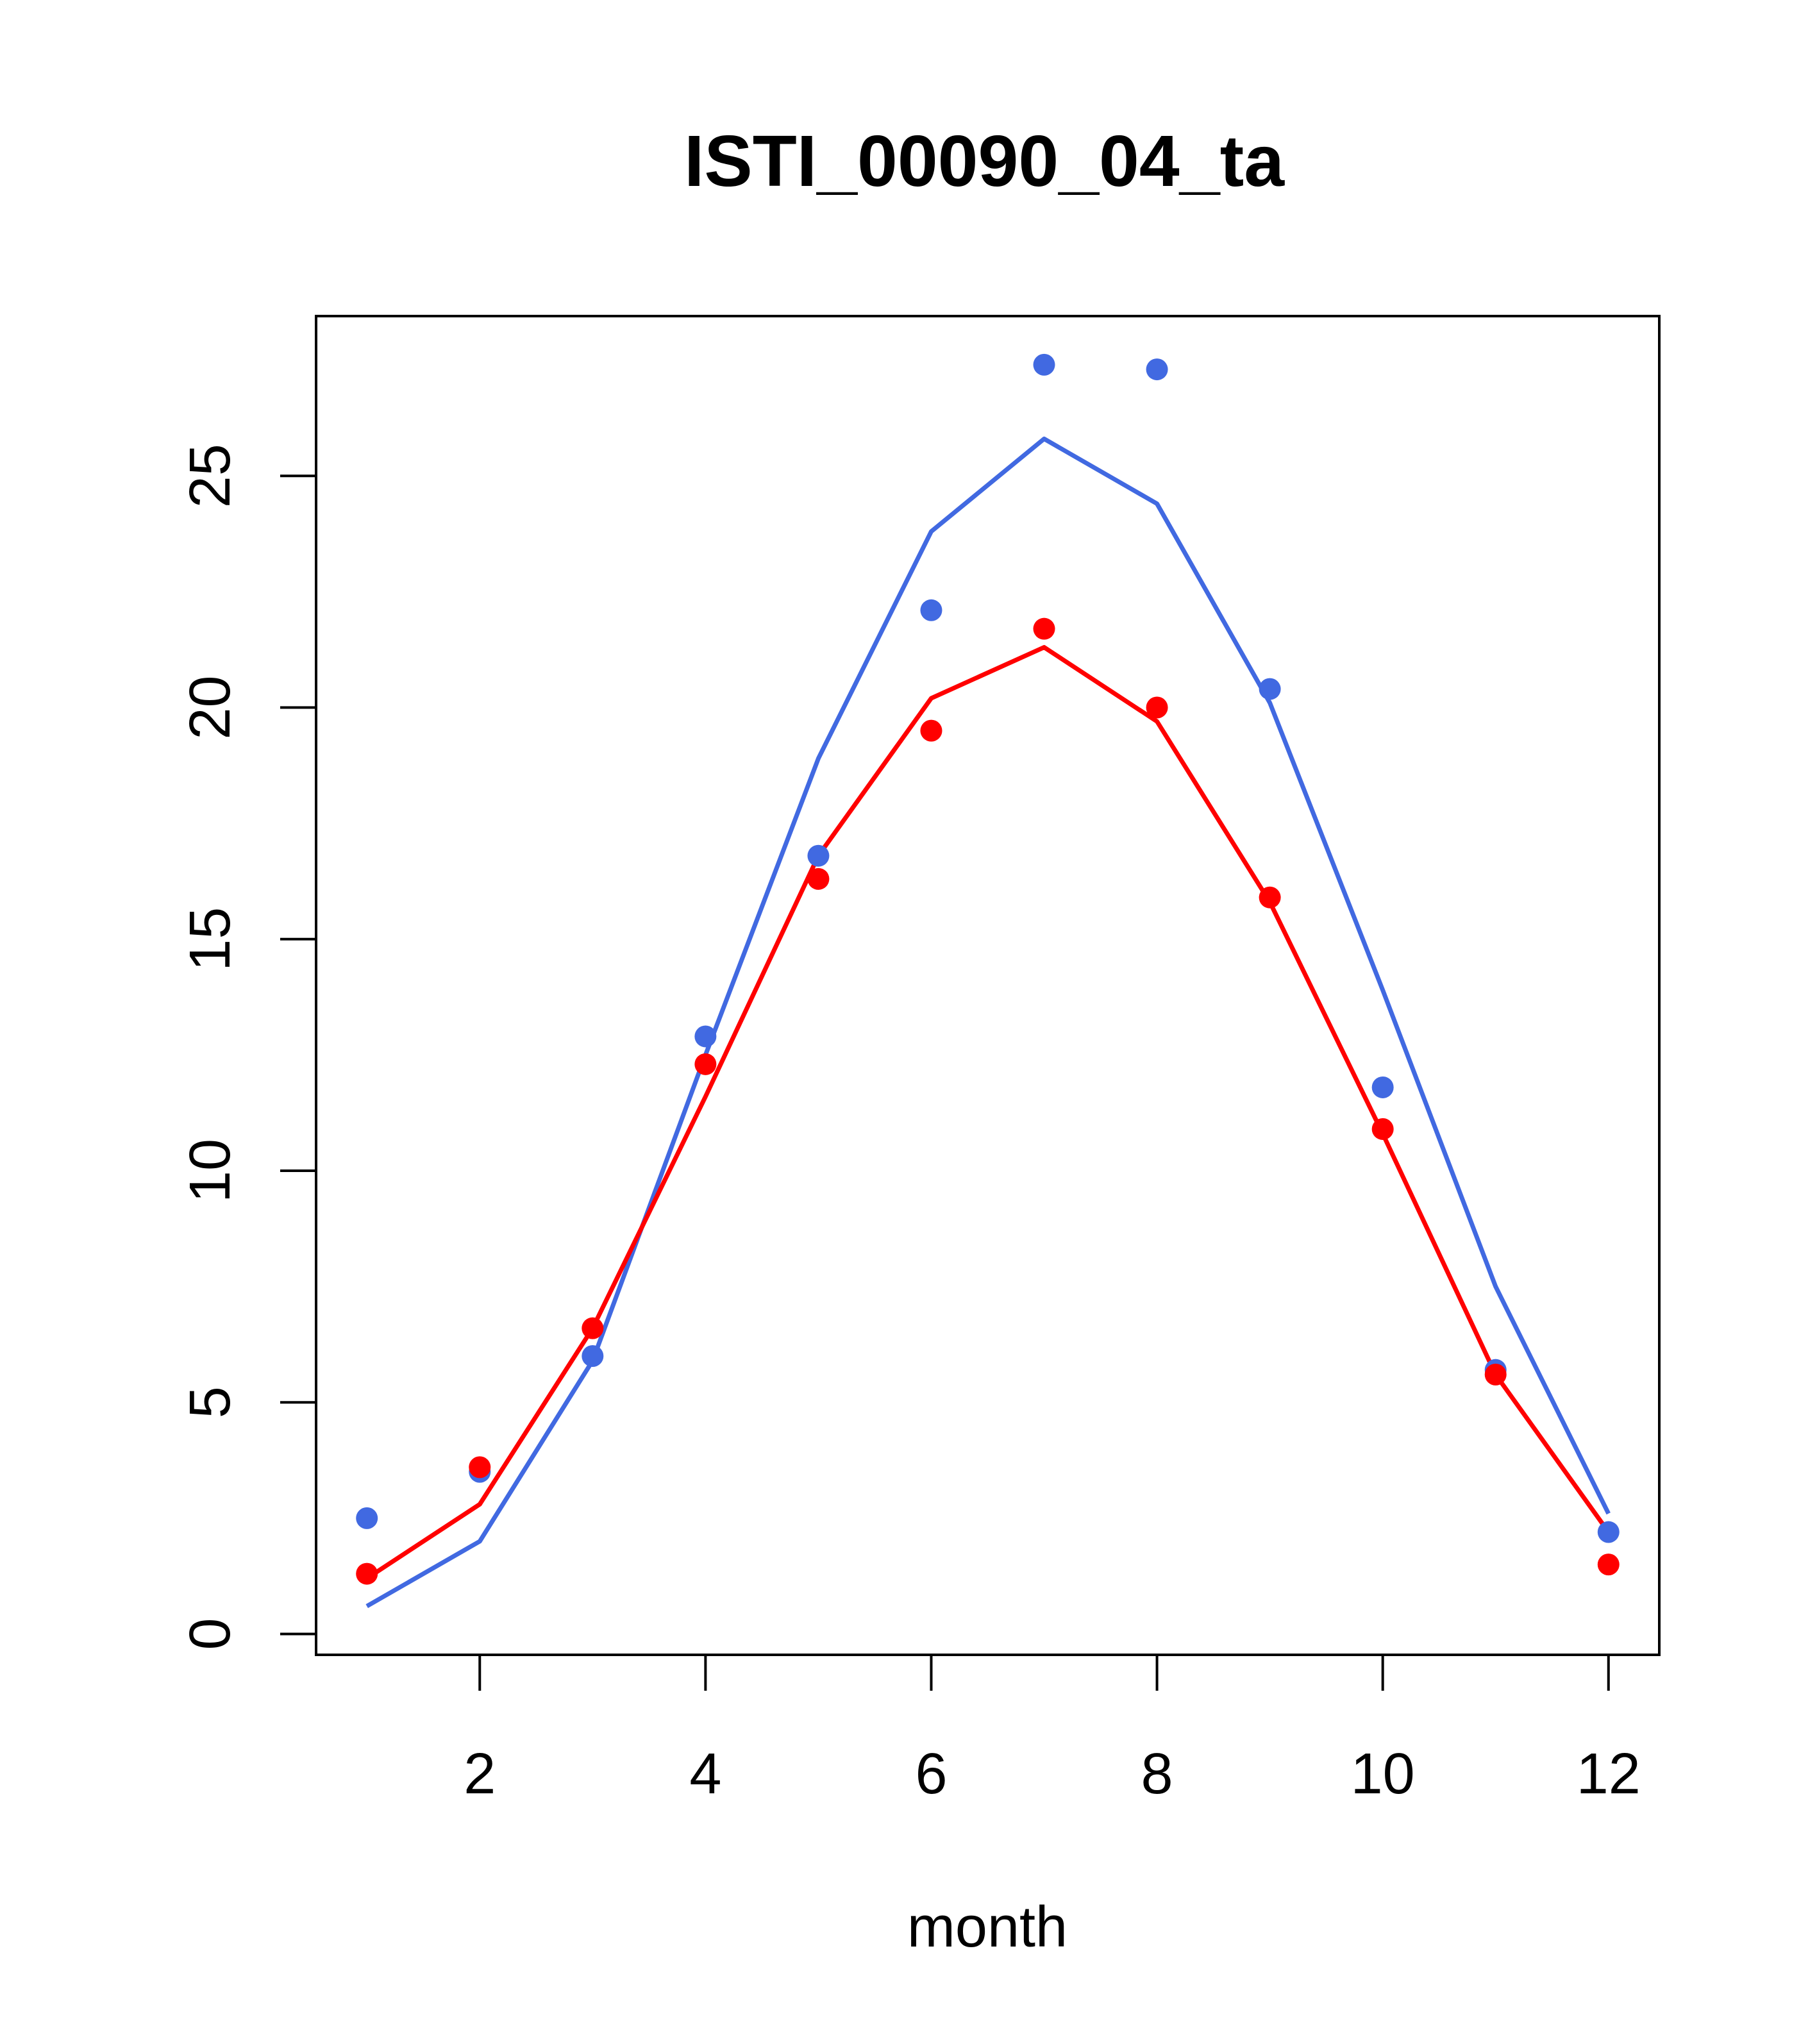 Image resolution: width=1817 pixels, height=2044 pixels. Describe the element at coordinates (210, 476) in the screenshot. I see `y-tick-label: 25` at that location.